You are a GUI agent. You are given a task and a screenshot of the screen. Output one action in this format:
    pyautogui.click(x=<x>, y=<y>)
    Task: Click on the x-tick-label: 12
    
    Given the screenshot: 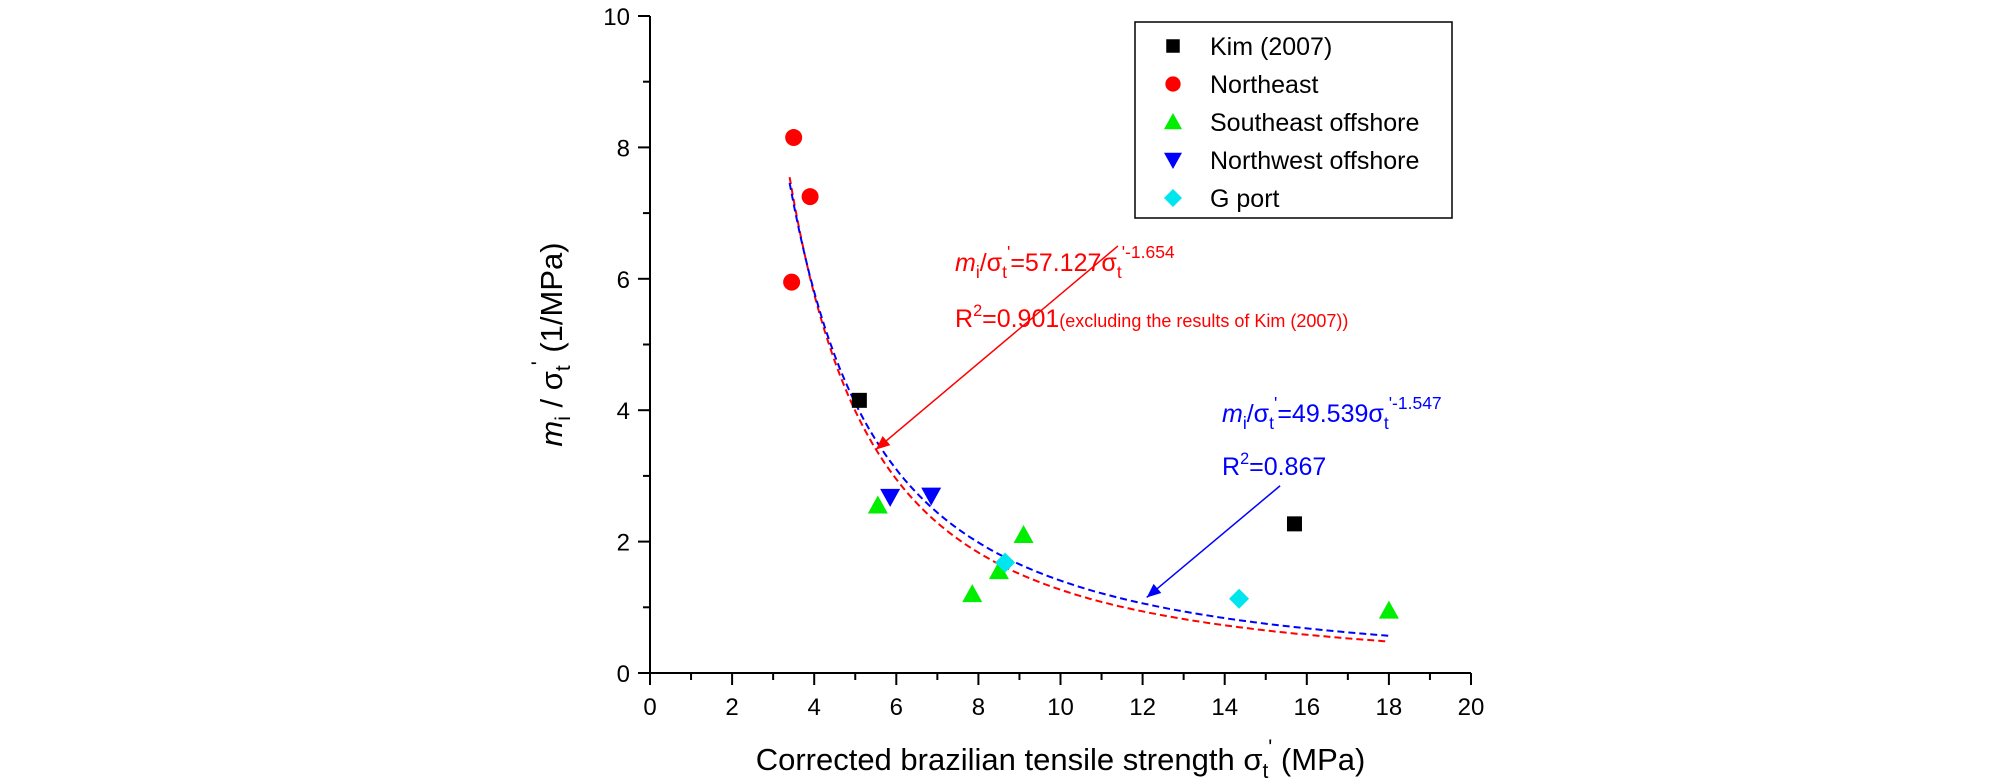 What is the action you would take?
    pyautogui.click(x=1142, y=707)
    